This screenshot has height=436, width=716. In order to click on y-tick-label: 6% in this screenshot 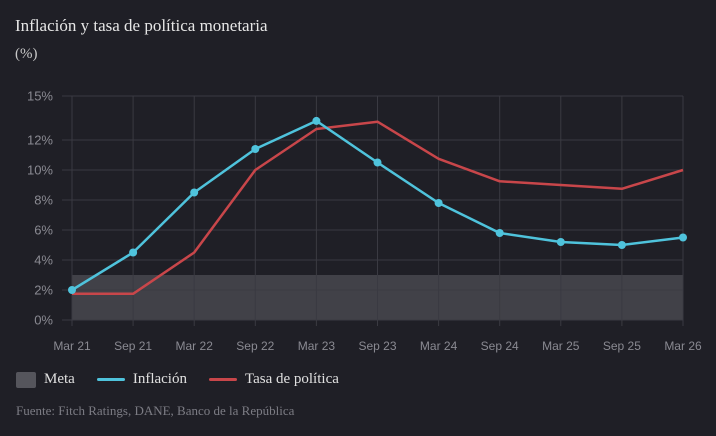, I will do `click(43, 230)`.